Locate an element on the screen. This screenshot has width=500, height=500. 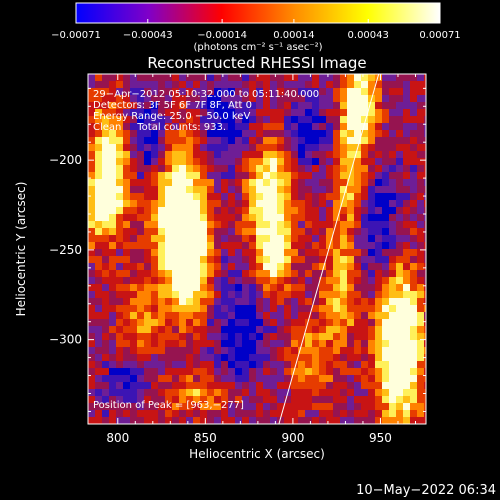
annotation-detectors: Detectors: 3F 5F 6F 7F 8F, Att 0 is located at coordinates (172, 105).